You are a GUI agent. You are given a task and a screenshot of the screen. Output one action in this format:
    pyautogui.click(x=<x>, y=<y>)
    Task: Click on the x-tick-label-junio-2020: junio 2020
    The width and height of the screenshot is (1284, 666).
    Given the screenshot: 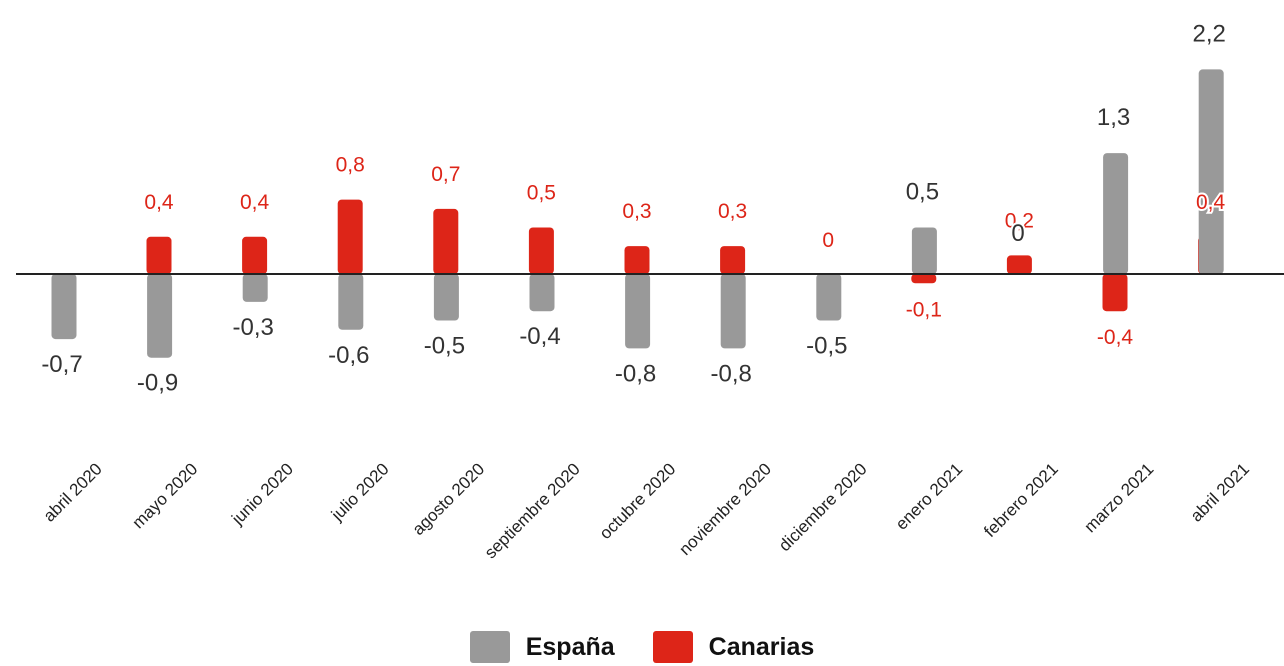 What is the action you would take?
    pyautogui.click(x=262, y=494)
    